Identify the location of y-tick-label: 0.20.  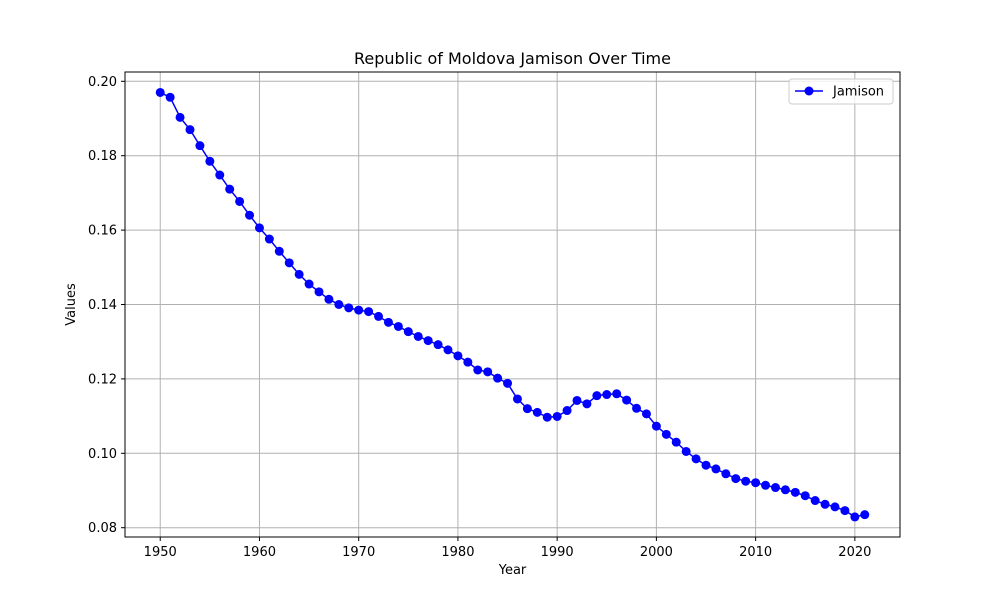
(102, 82).